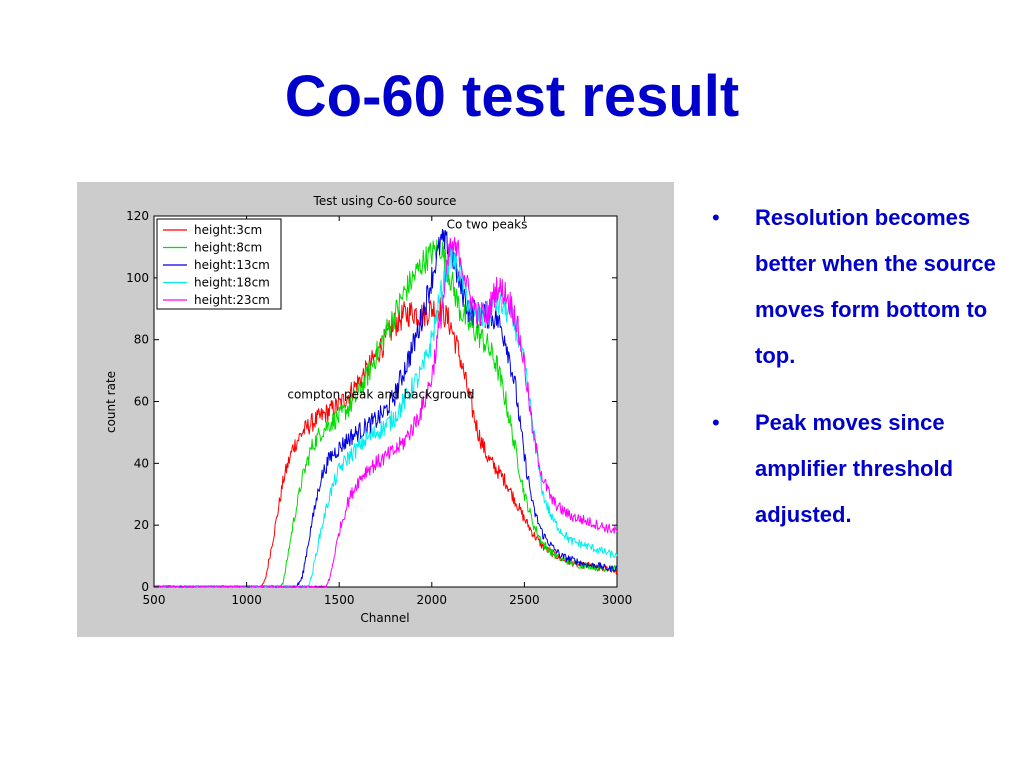  What do you see at coordinates (487, 224) in the screenshot?
I see `chart-annotation-1: Co two peaks` at bounding box center [487, 224].